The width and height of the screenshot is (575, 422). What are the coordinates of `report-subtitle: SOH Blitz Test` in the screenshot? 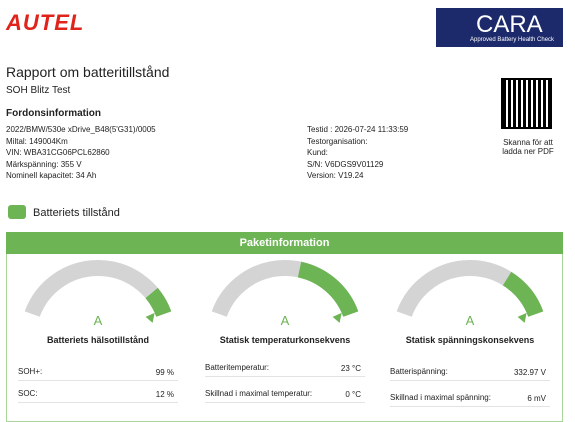 It's located at (38, 90).